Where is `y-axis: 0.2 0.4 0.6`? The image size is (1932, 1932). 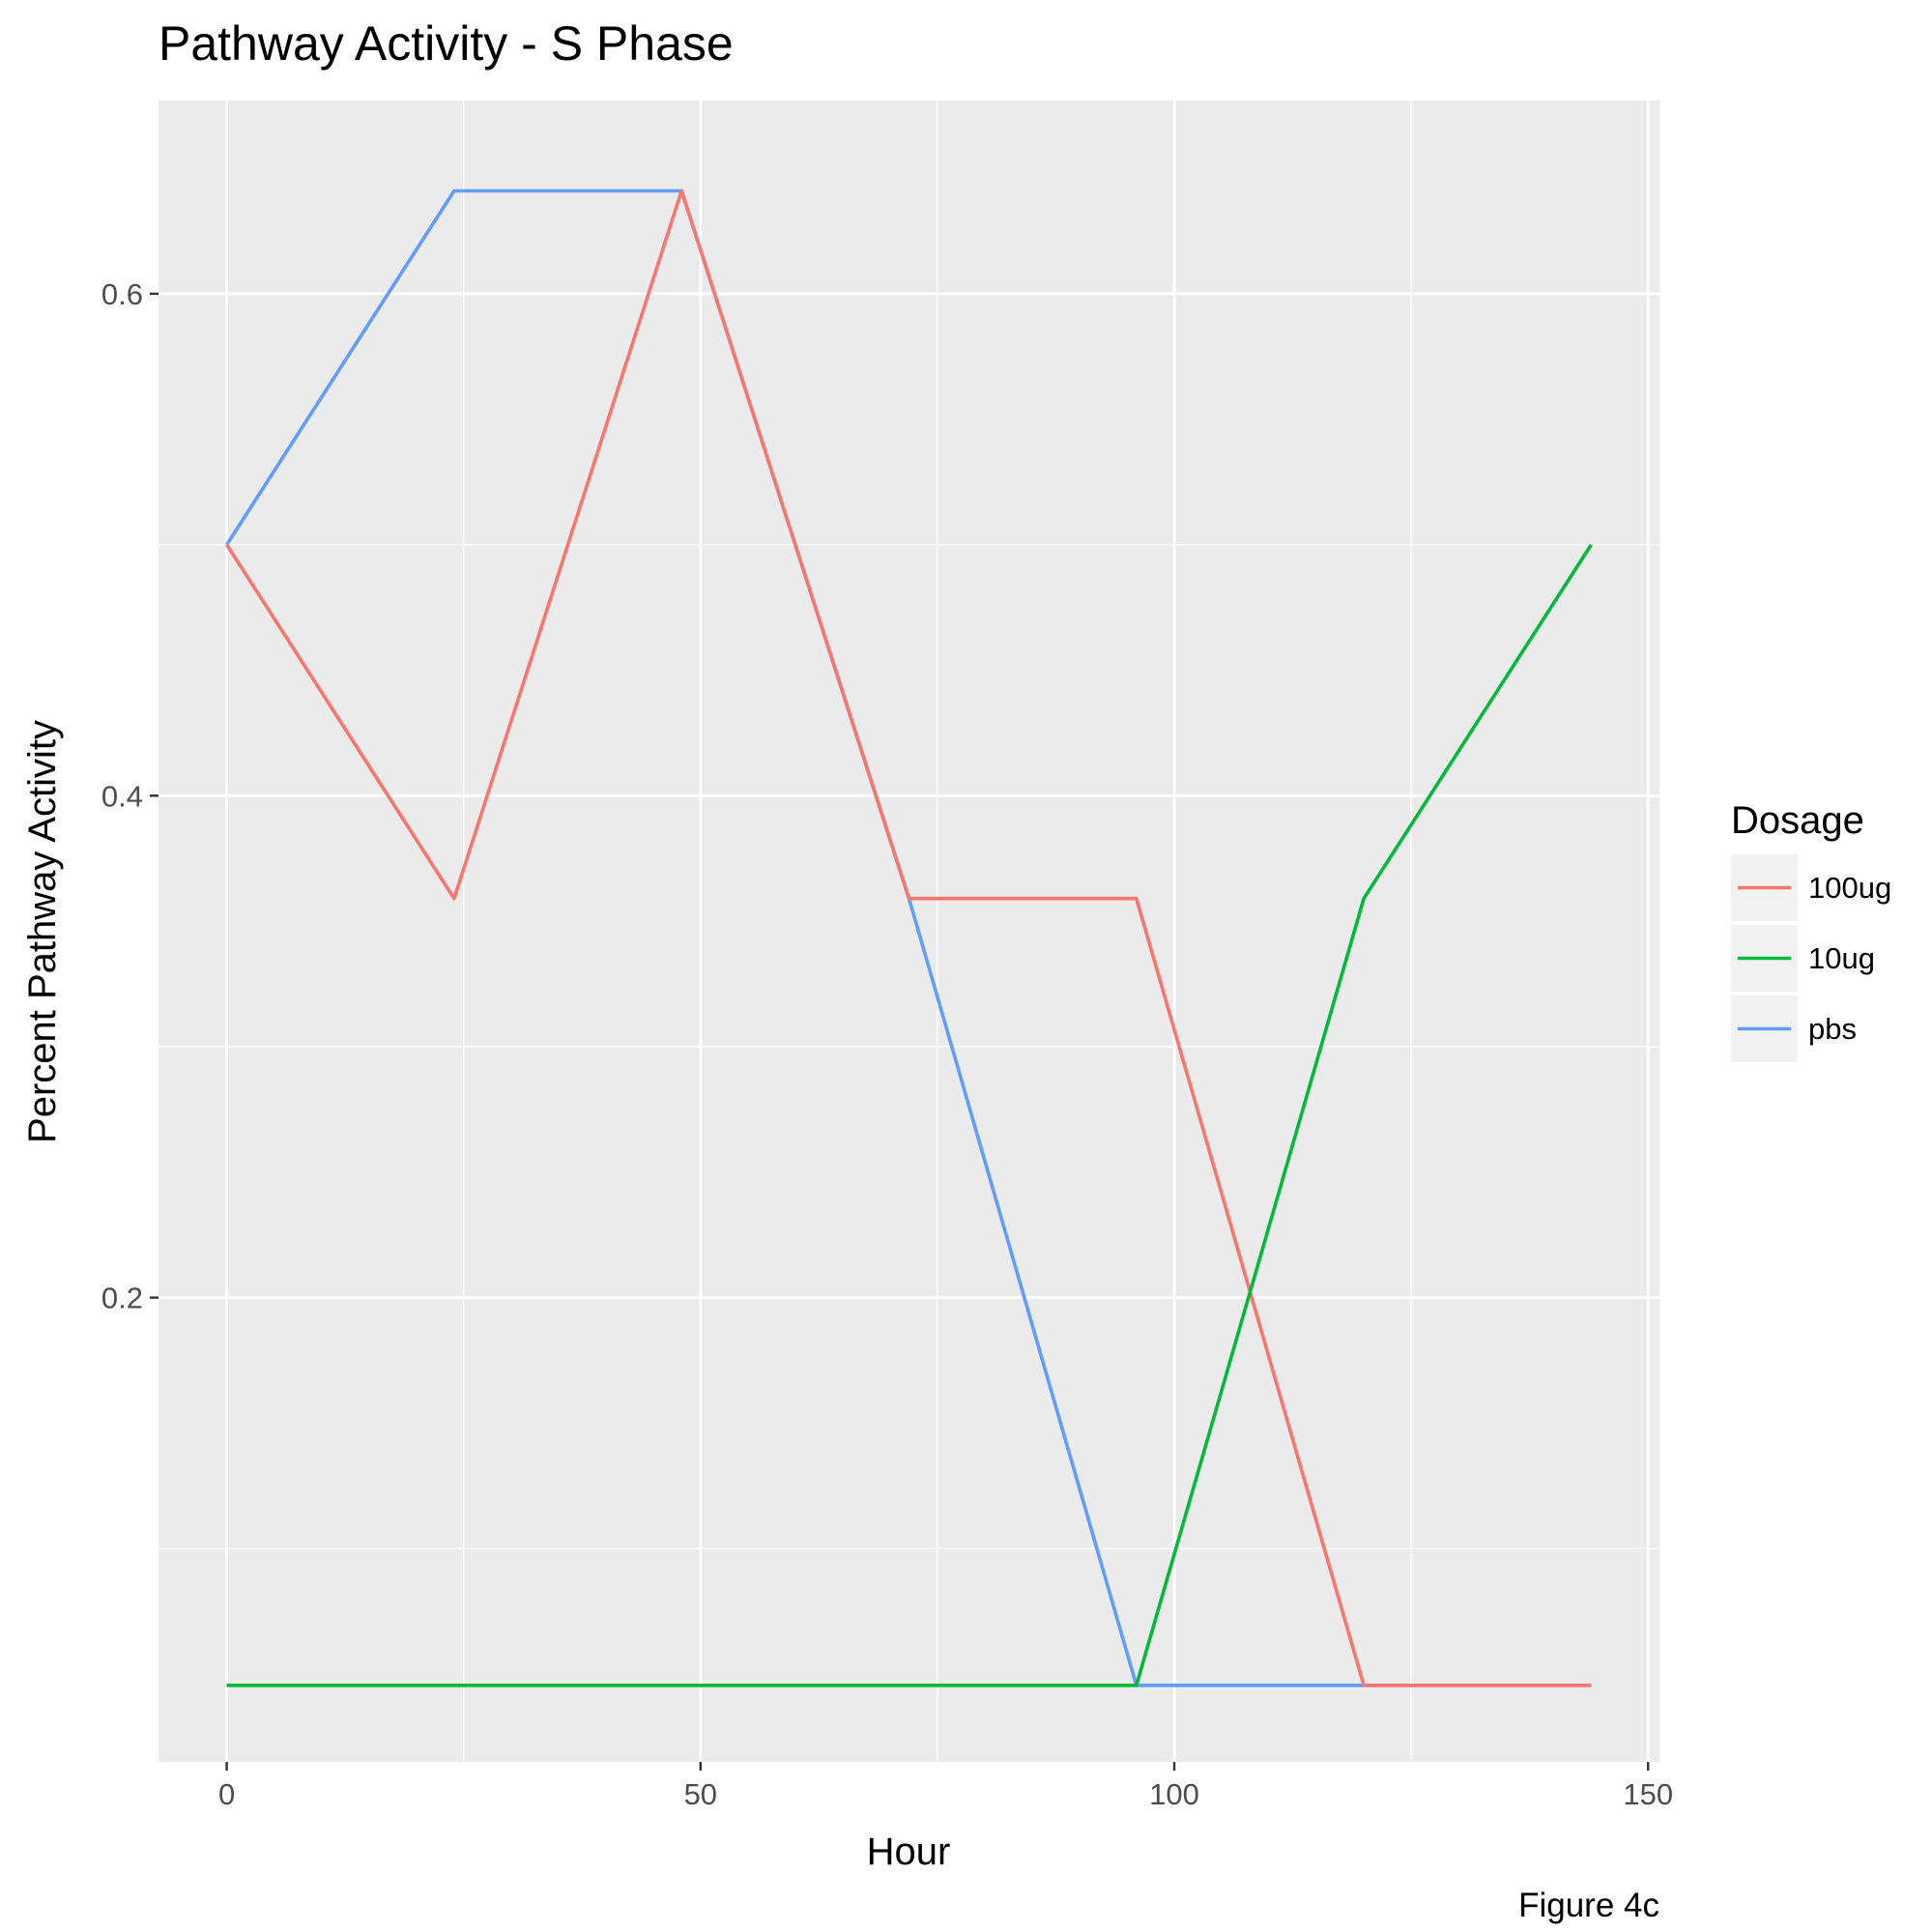 y-axis: 0.2 0.4 0.6 is located at coordinates (130, 796).